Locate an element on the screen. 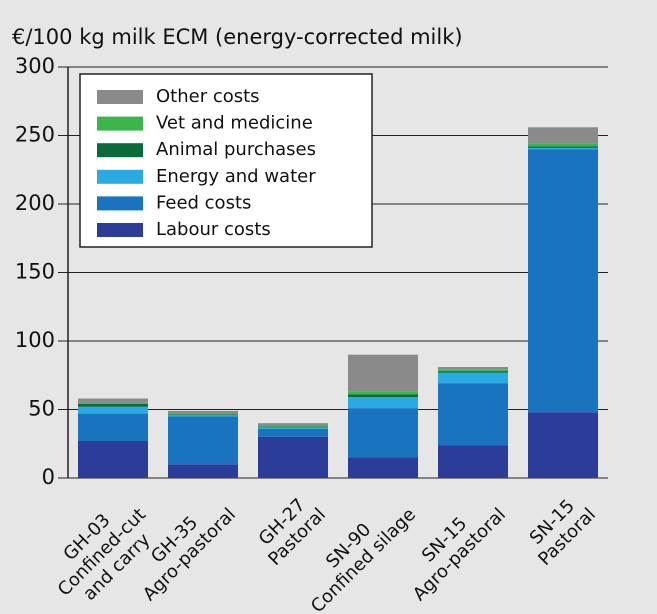  y-tick-label: 50 is located at coordinates (41, 409).